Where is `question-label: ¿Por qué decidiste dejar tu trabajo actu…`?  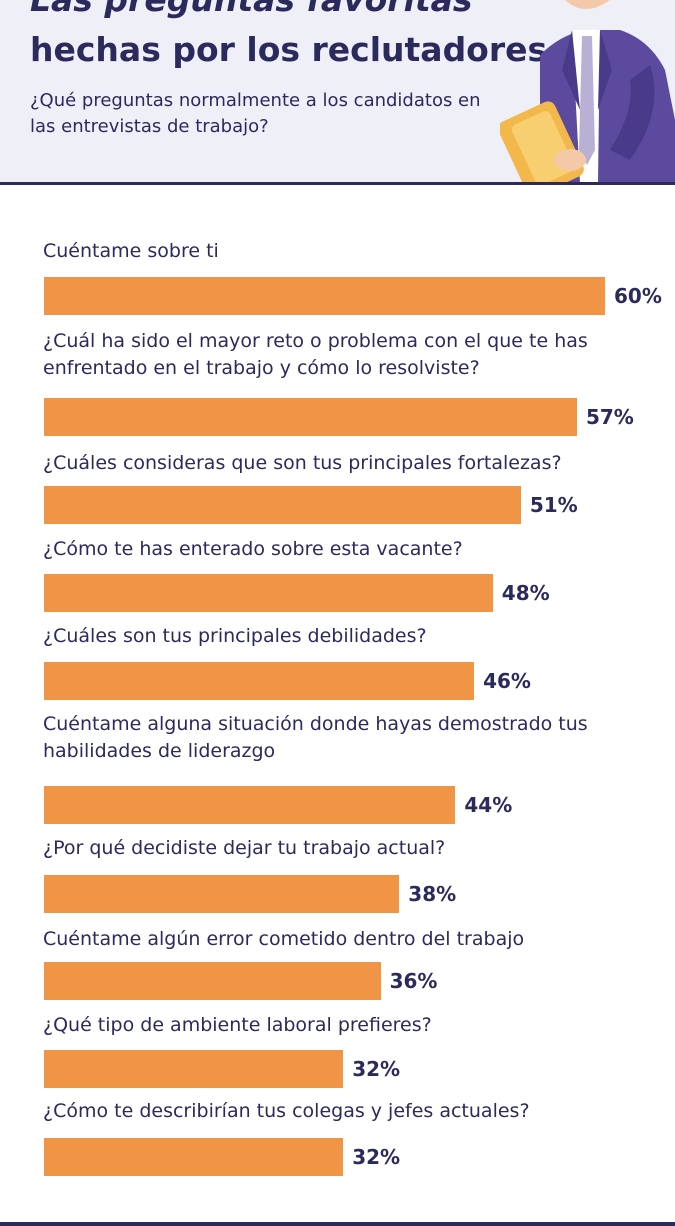 question-label: ¿Por qué decidiste dejar tu trabajo actu… is located at coordinates (244, 848).